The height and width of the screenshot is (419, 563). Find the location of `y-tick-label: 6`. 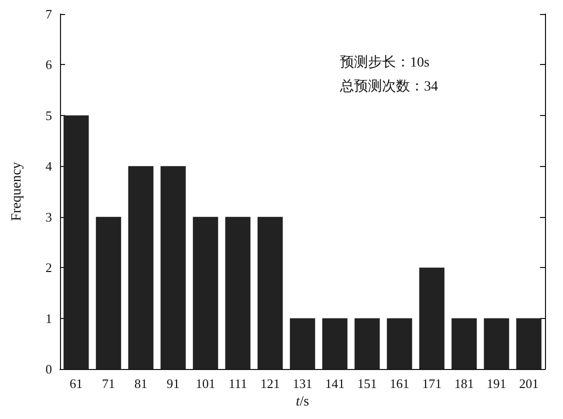

y-tick-label: 6 is located at coordinates (49, 64).